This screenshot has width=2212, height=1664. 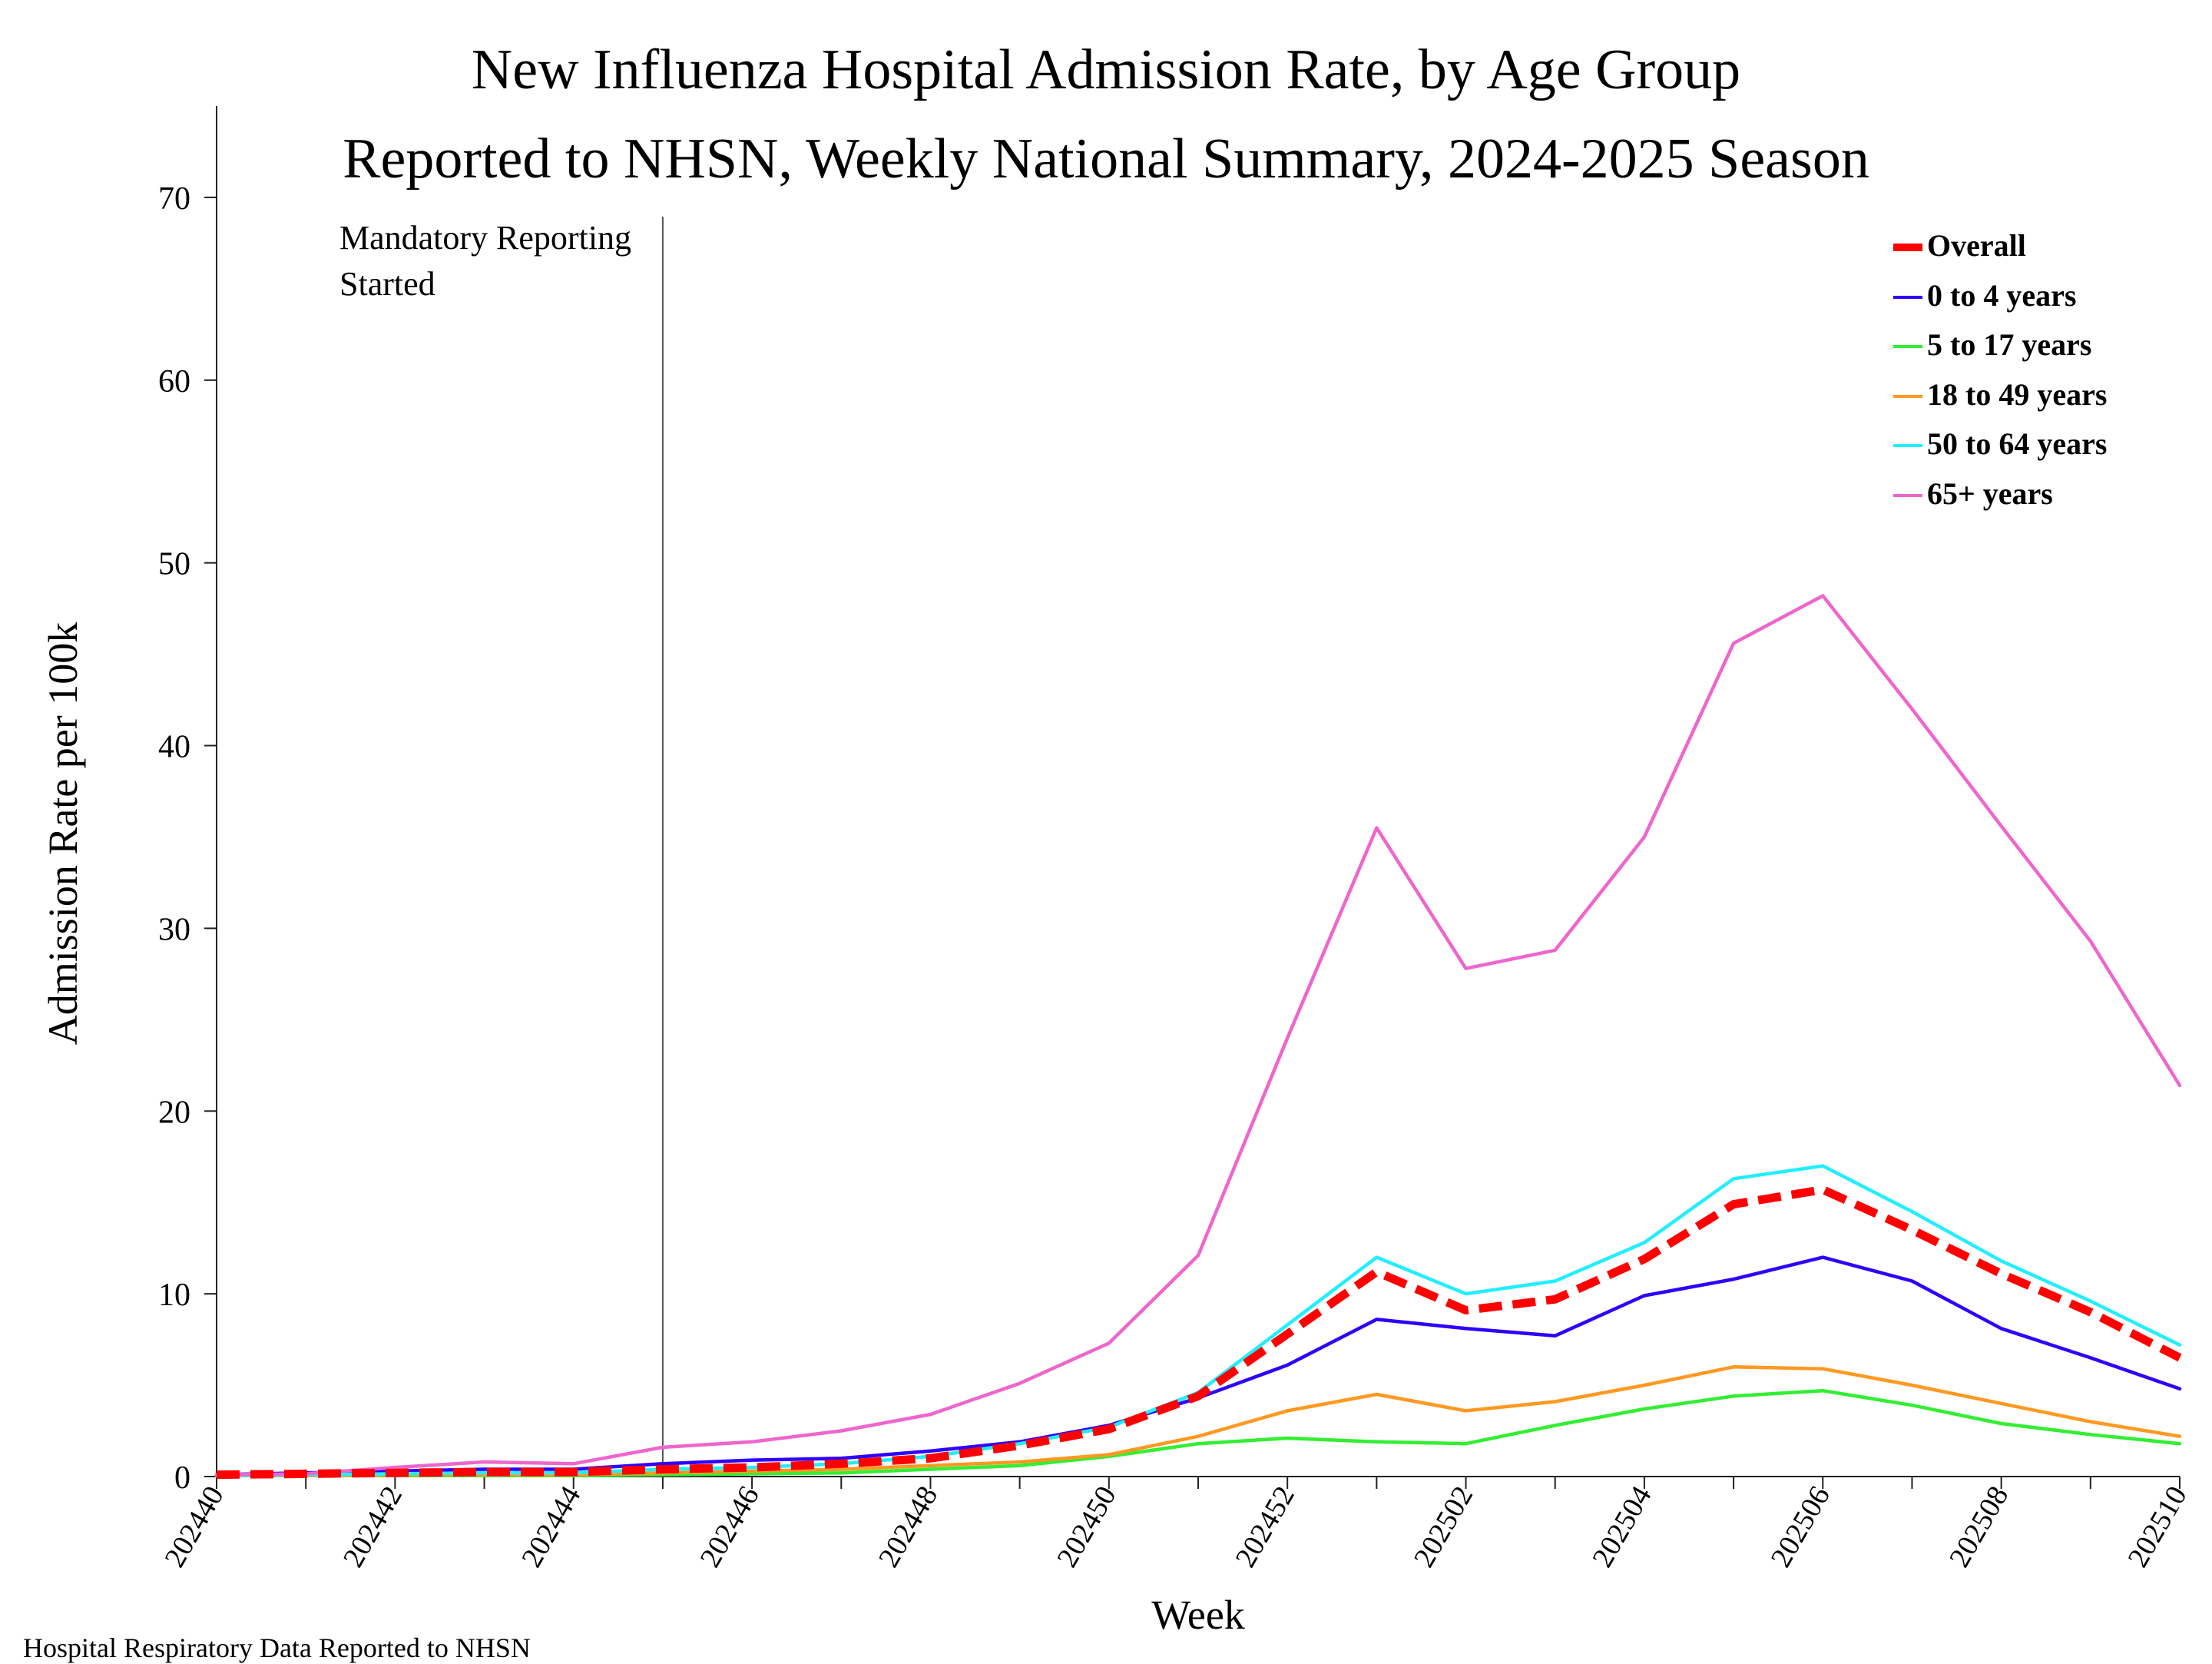 What do you see at coordinates (1907, 495) in the screenshot?
I see `legend-swatch-65-years` at bounding box center [1907, 495].